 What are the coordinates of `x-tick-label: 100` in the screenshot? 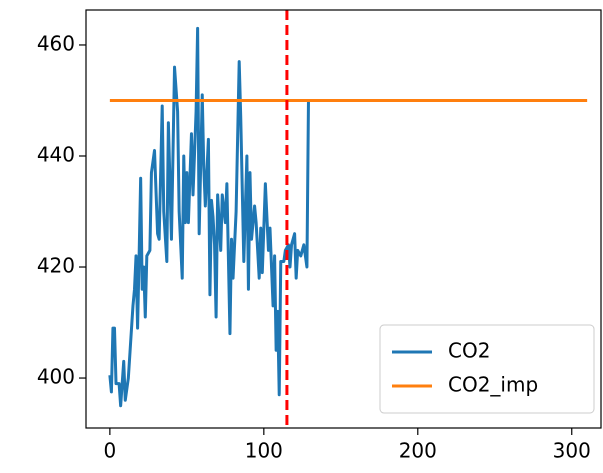 It's located at (264, 451).